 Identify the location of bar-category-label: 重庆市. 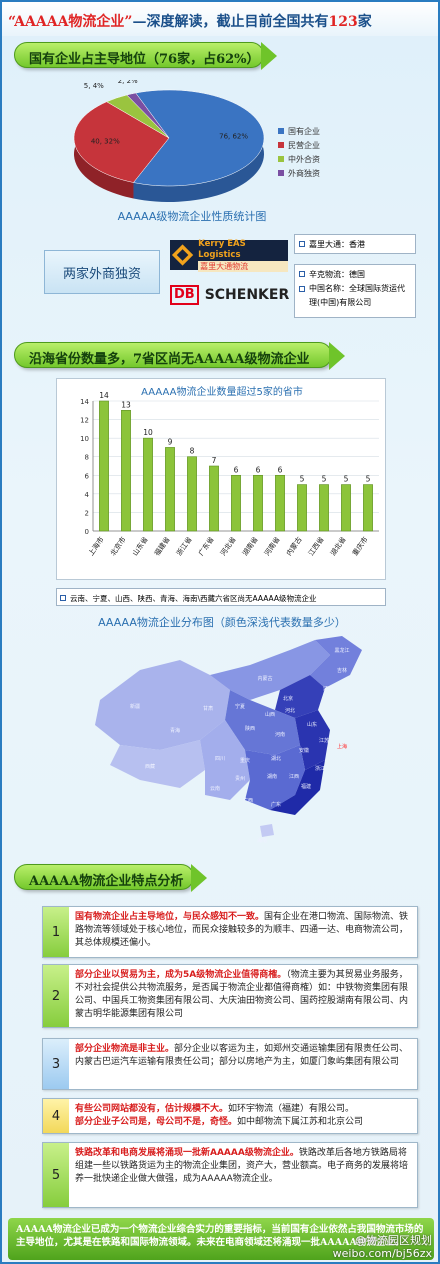
(359, 546).